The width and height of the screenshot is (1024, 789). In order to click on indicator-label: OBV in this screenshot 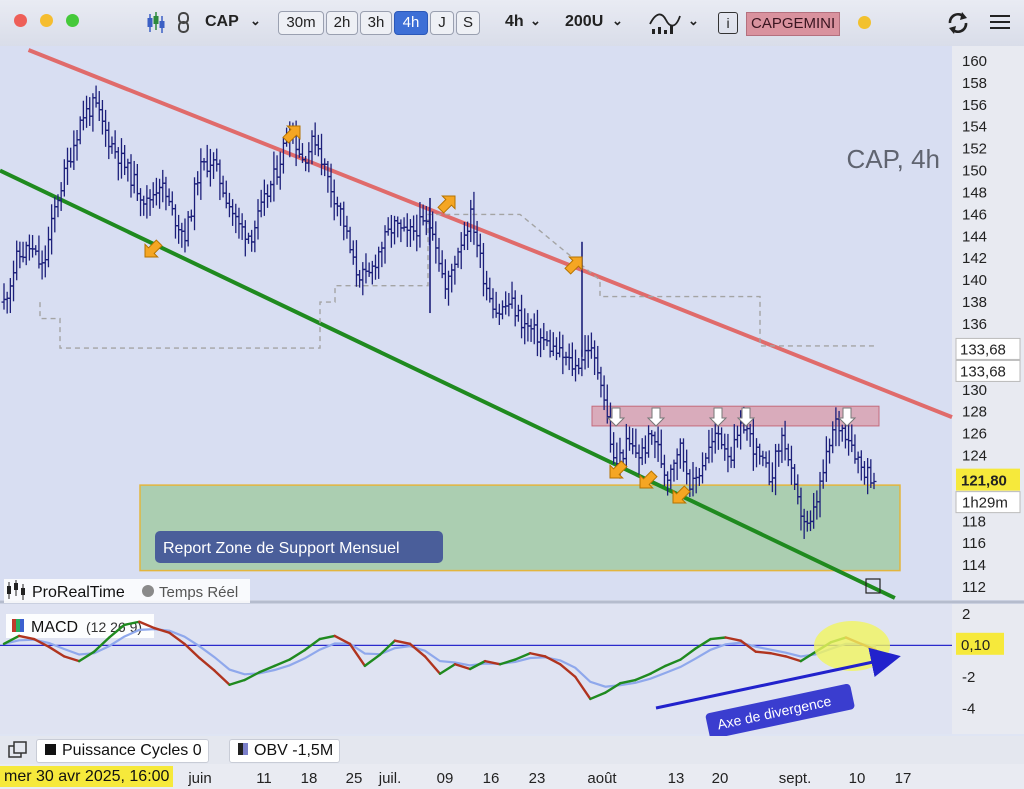, I will do `click(271, 750)`.